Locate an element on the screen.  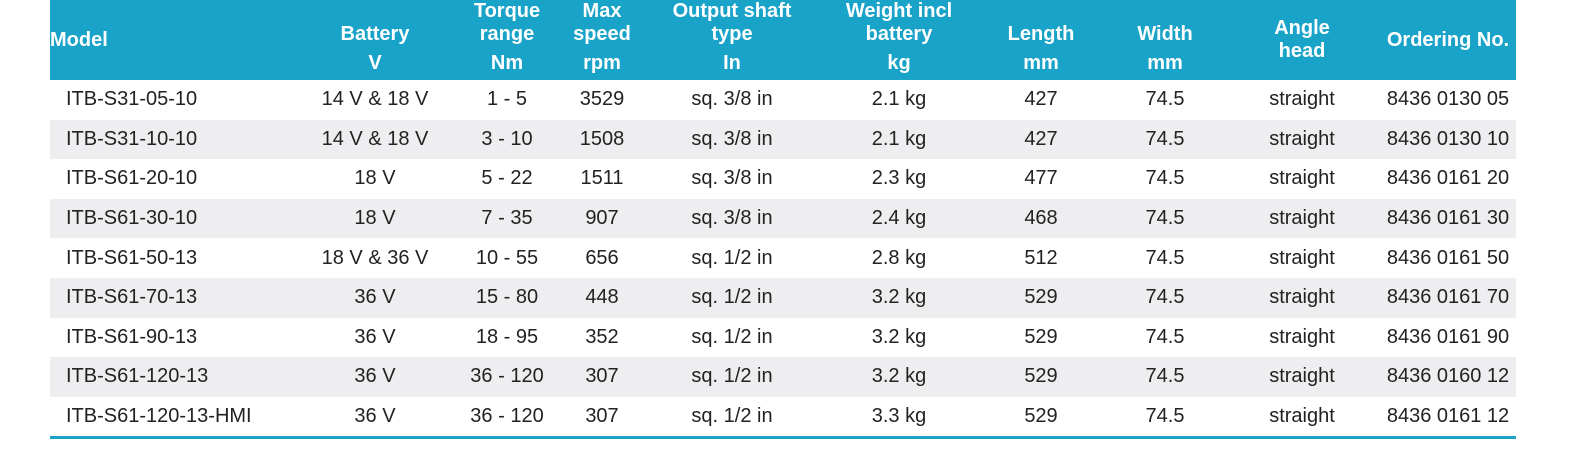
cell-ordering-no: 8436 0161 90 is located at coordinates (1448, 336).